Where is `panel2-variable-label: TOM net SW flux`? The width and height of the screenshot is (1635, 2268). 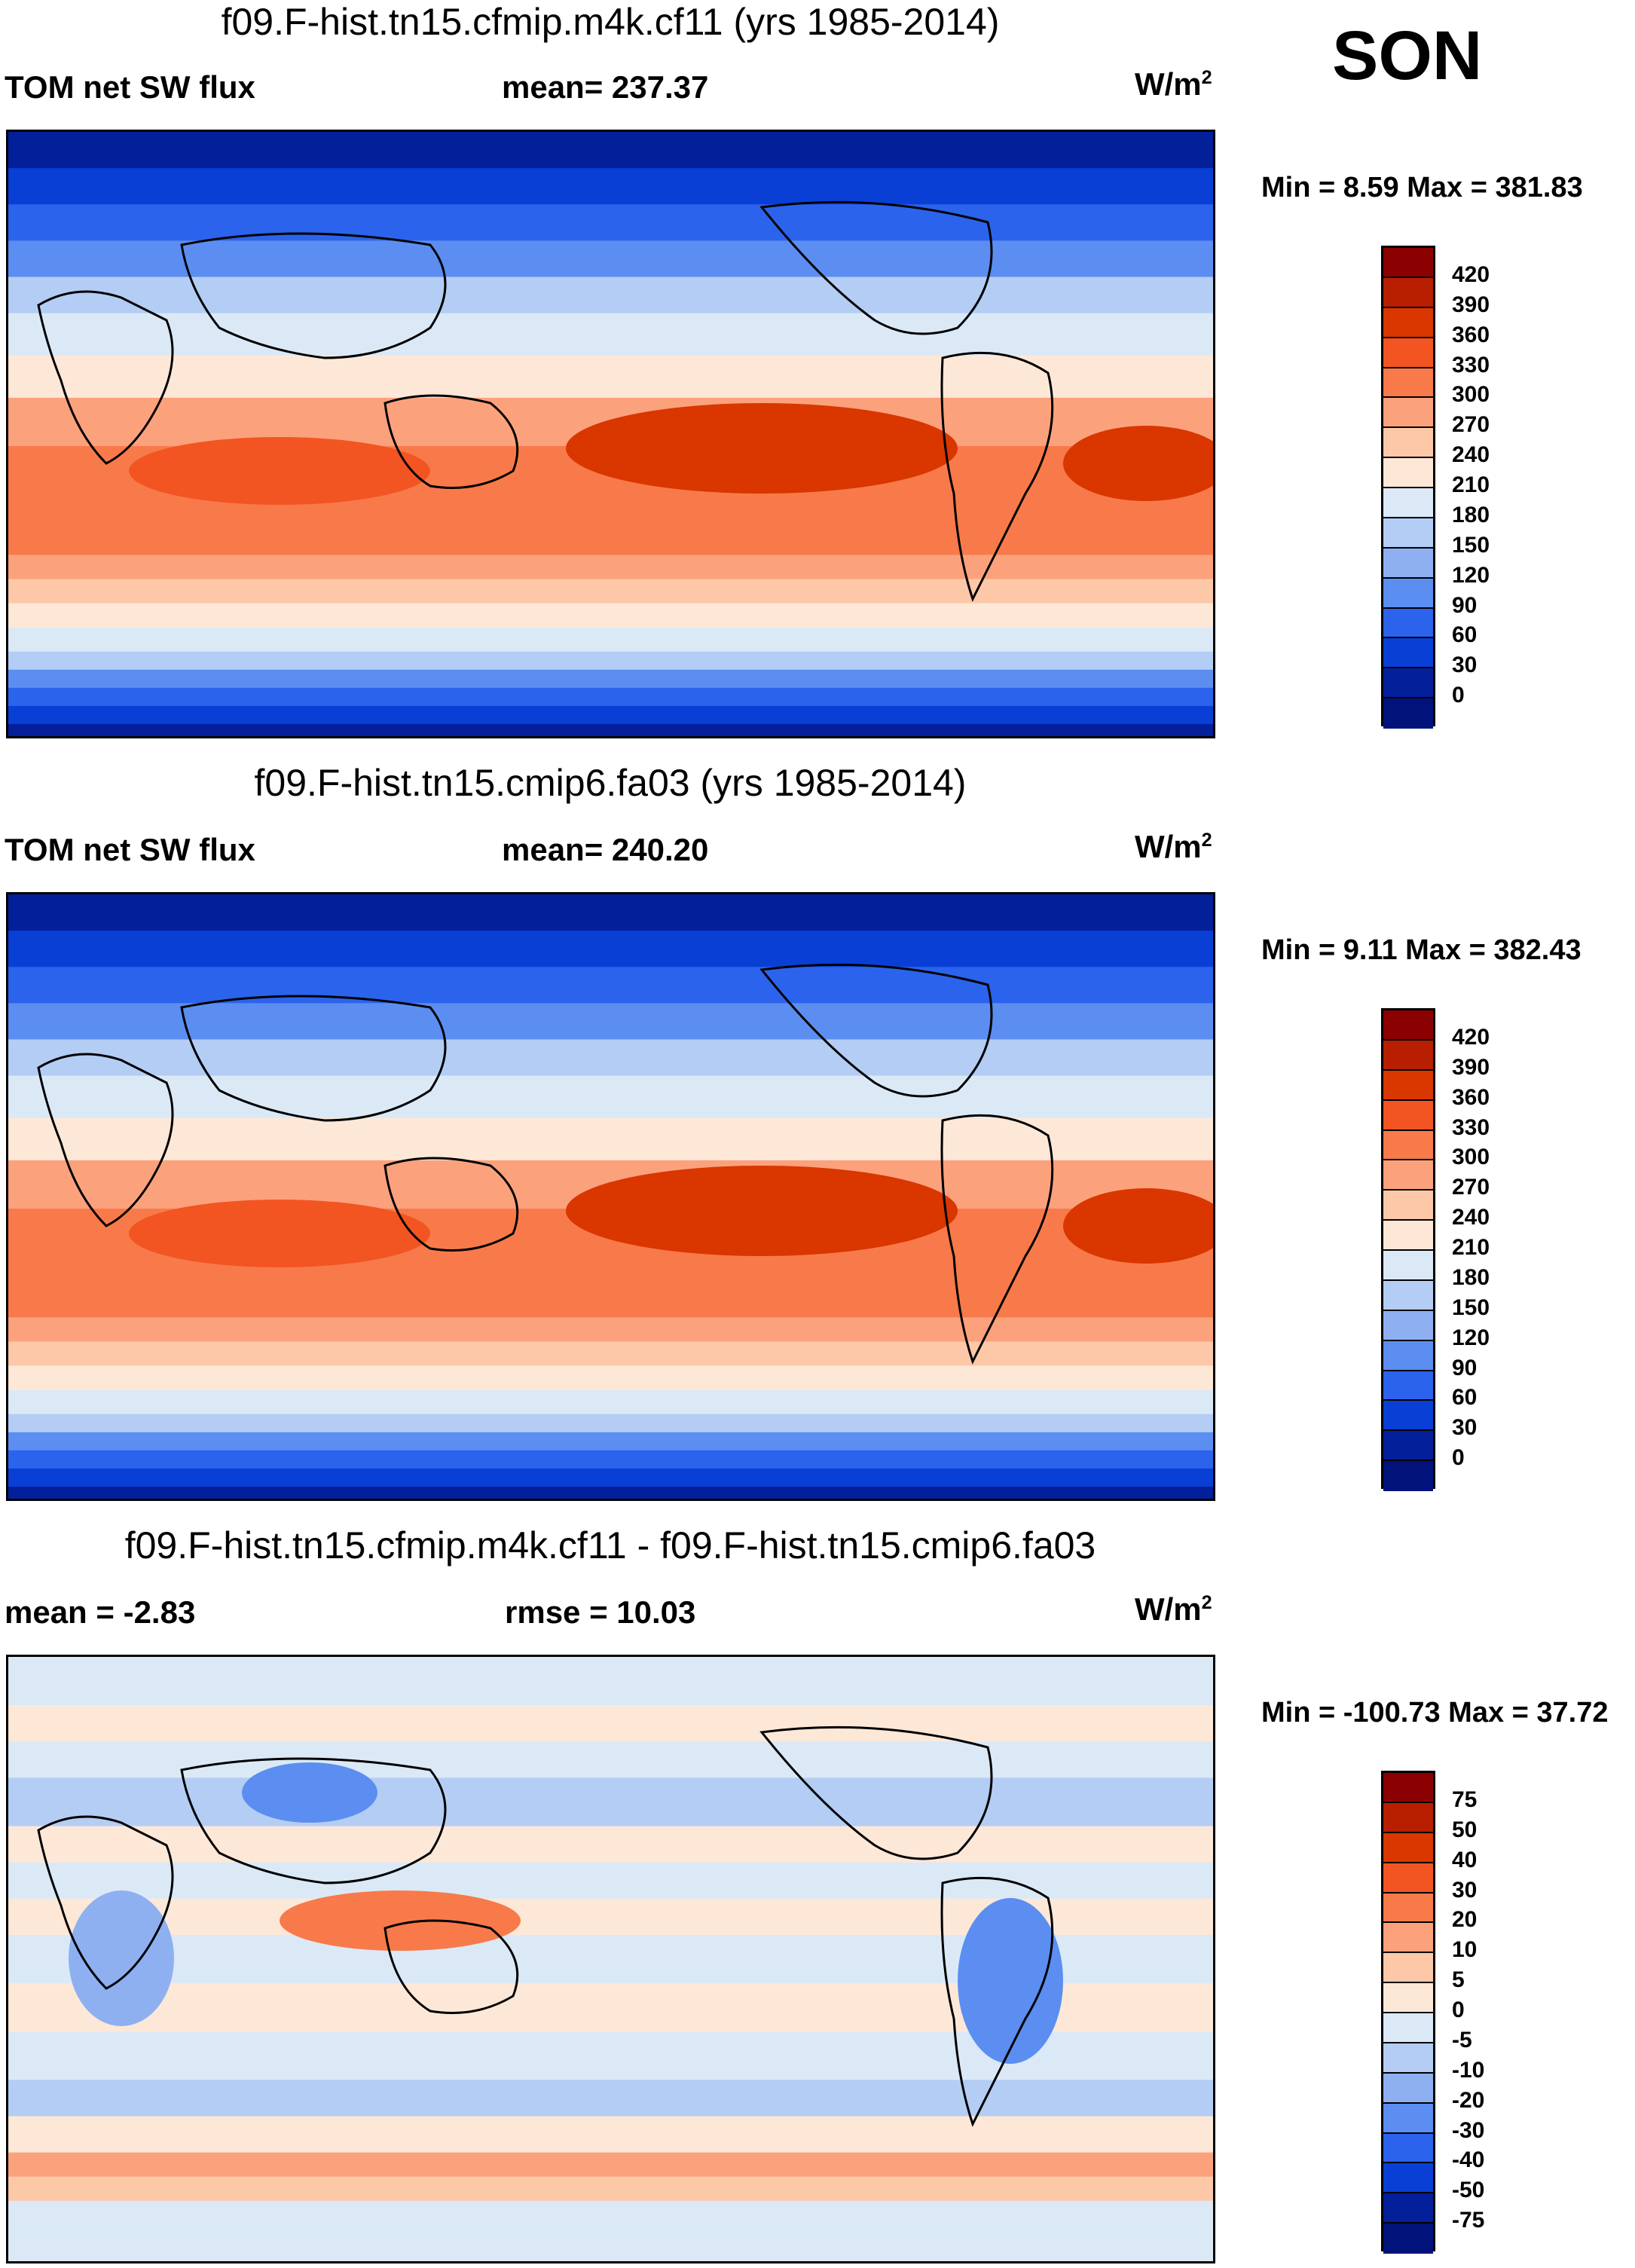
panel2-variable-label: TOM net SW flux is located at coordinates (130, 849).